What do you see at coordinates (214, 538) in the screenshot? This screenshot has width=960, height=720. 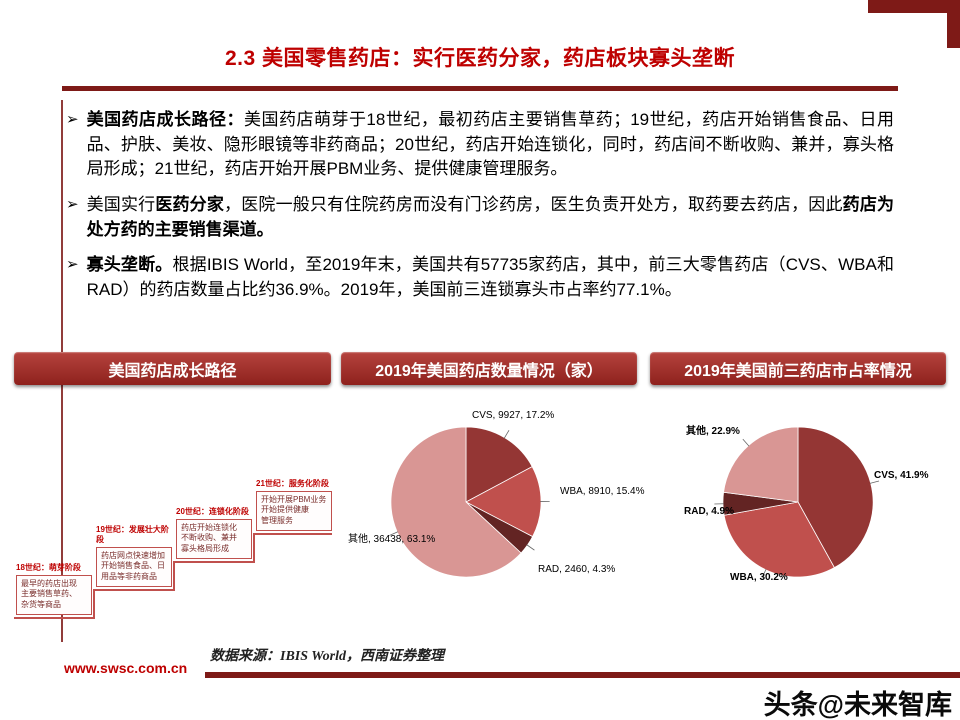 I see `stage-description: 药店开始连锁化 不断收购、兼并 寡头格局形成` at bounding box center [214, 538].